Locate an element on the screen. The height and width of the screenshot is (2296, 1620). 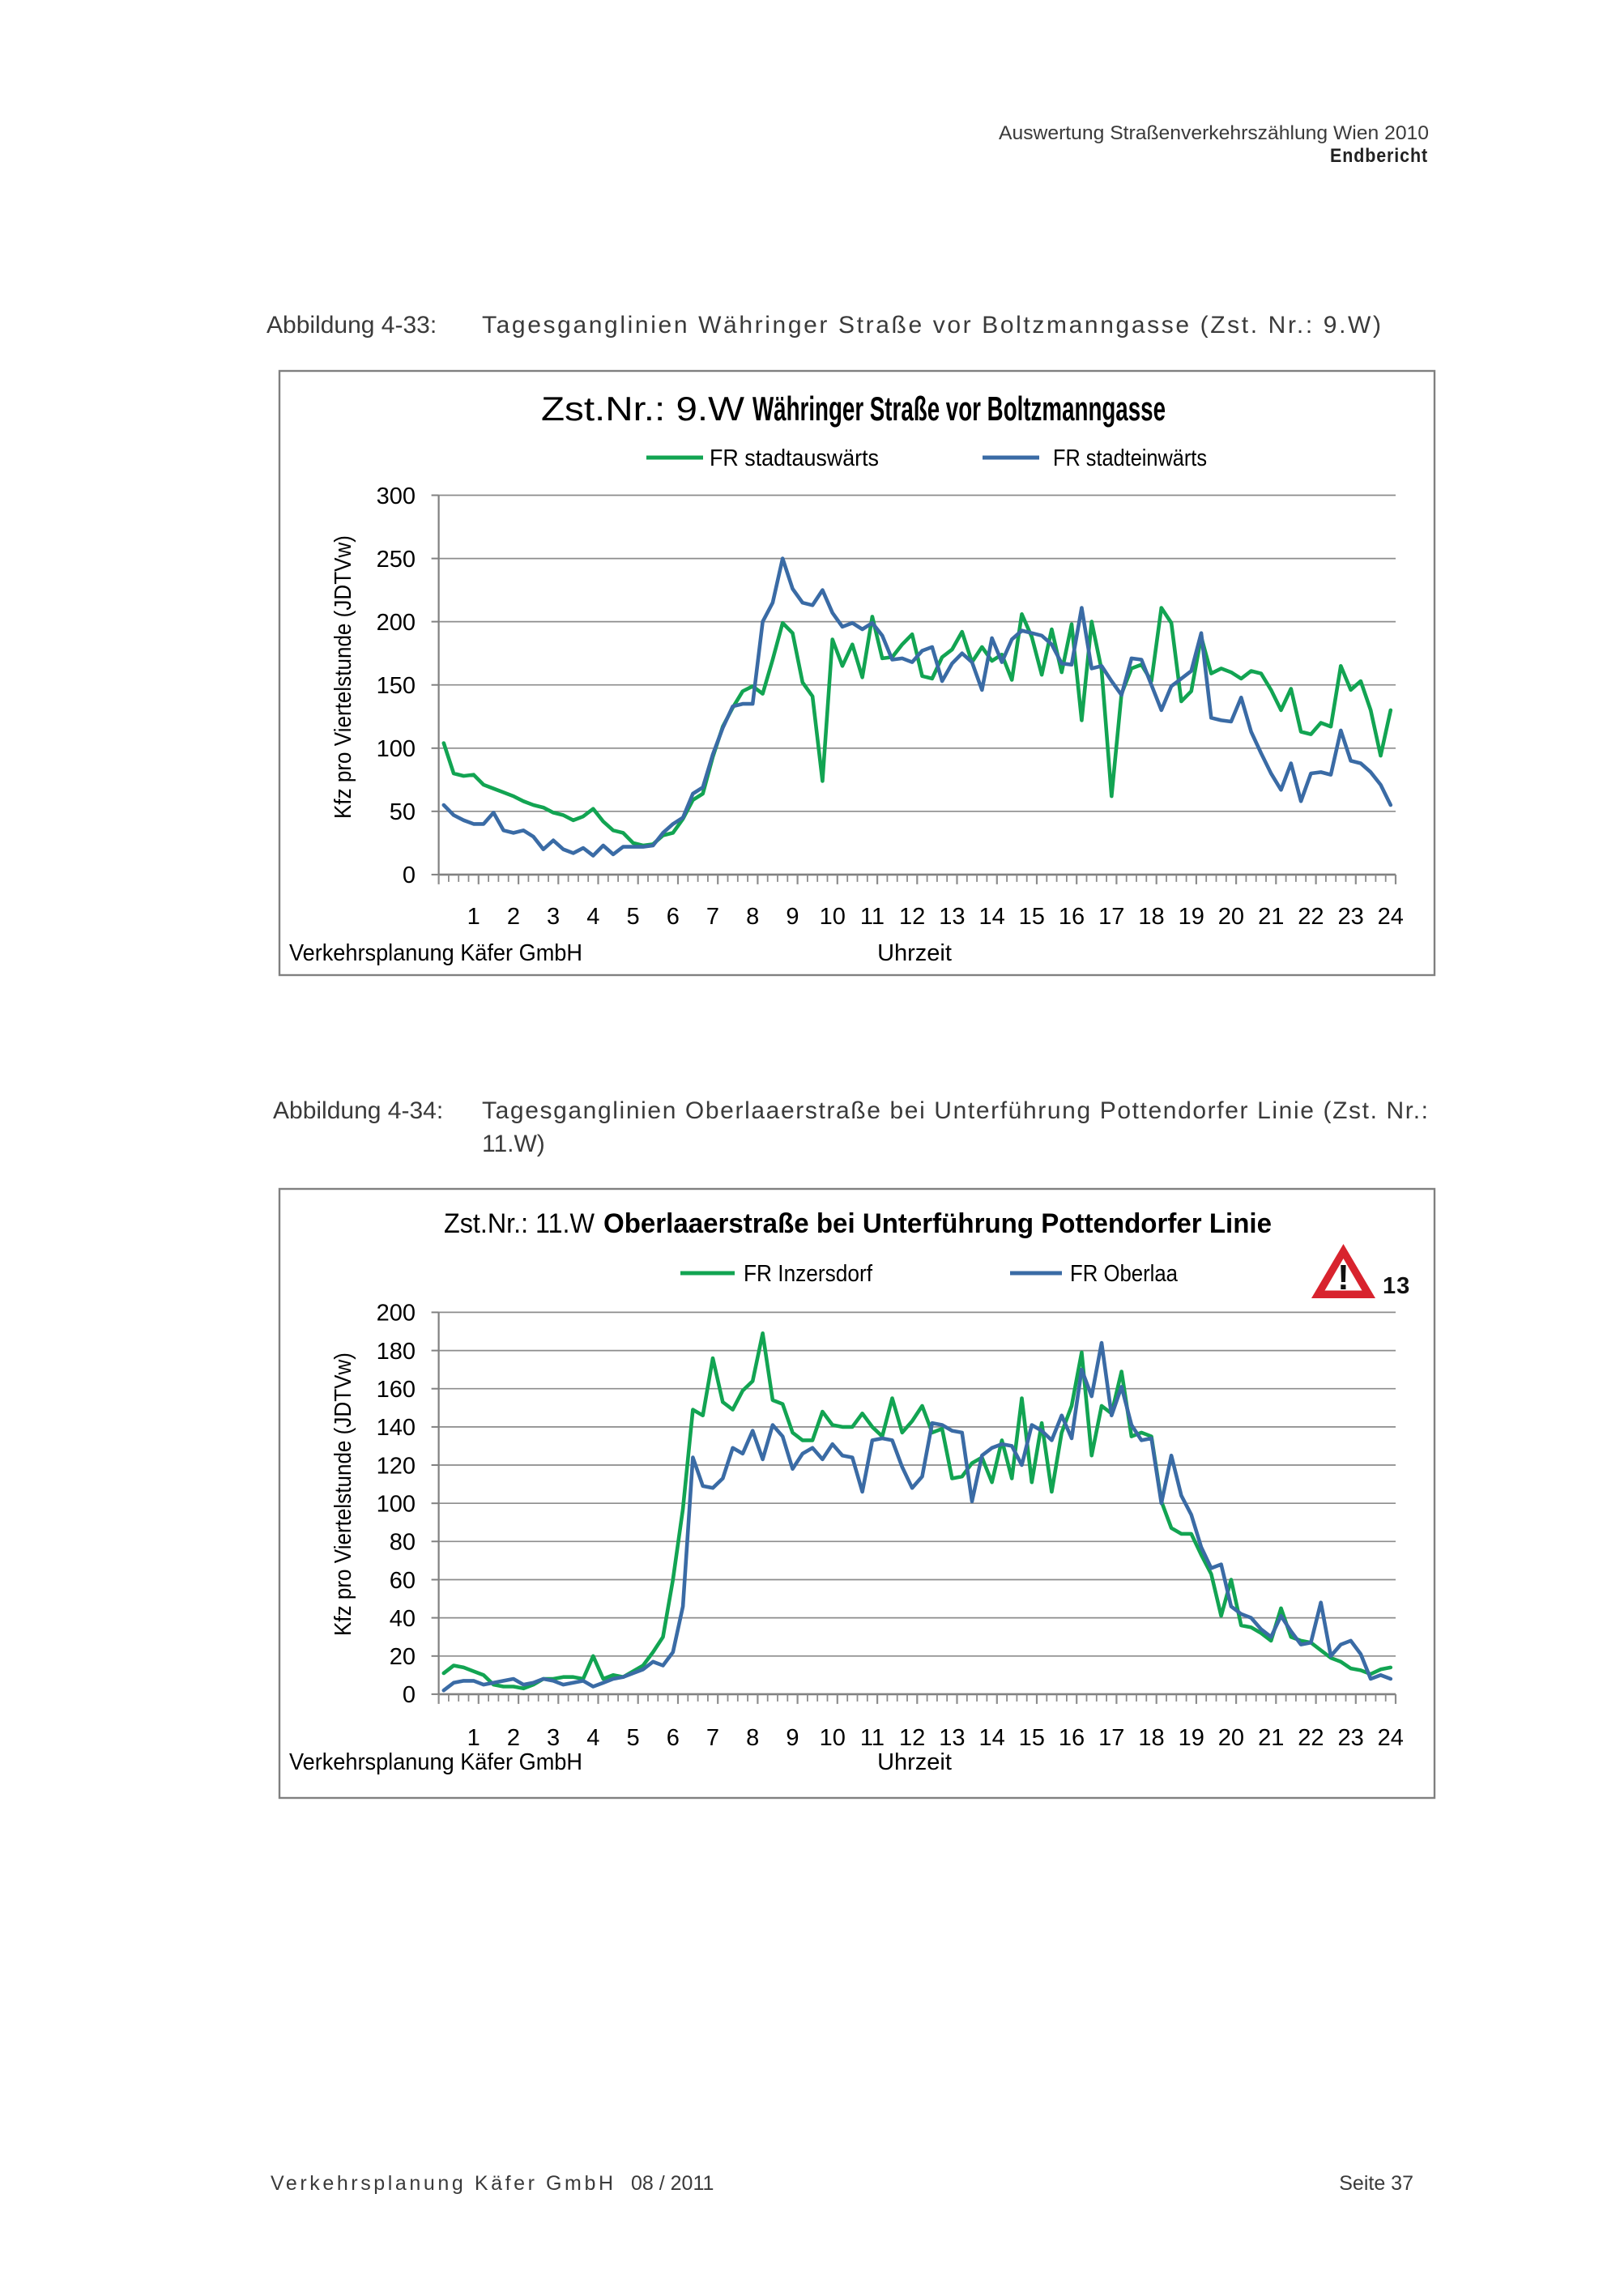
svg-text: 300 is located at coordinates (396, 496).